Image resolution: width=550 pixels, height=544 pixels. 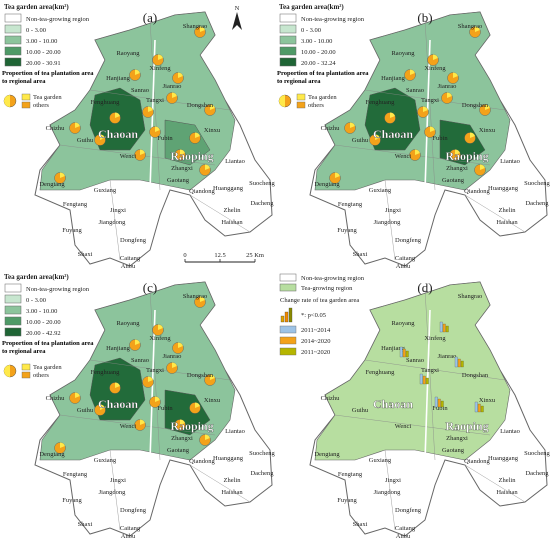 What do you see at coordinates (315, 352) in the screenshot?
I see `legend-label: 2011~2020` at bounding box center [315, 352].